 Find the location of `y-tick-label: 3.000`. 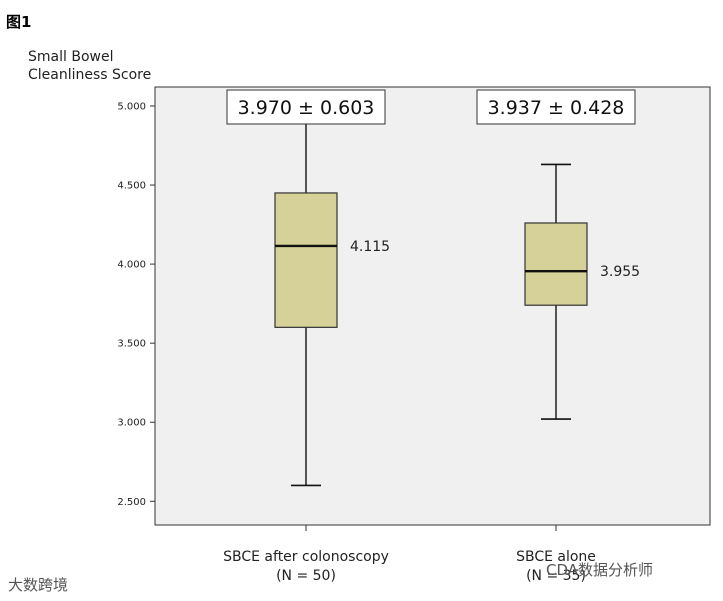

y-tick-label: 3.000 is located at coordinates (131, 423).